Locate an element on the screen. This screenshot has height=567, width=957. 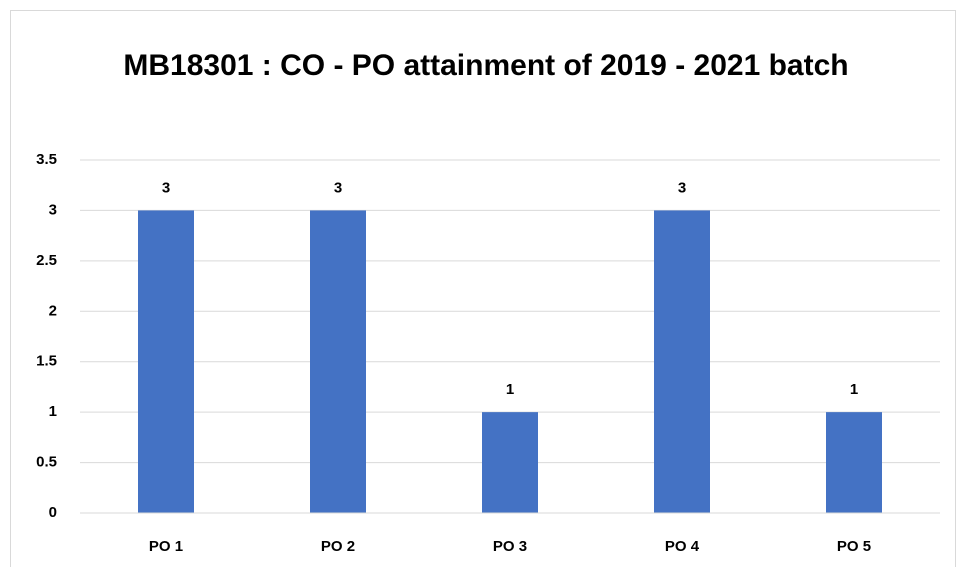
y-tick-label: 0.5 is located at coordinates (46, 462).